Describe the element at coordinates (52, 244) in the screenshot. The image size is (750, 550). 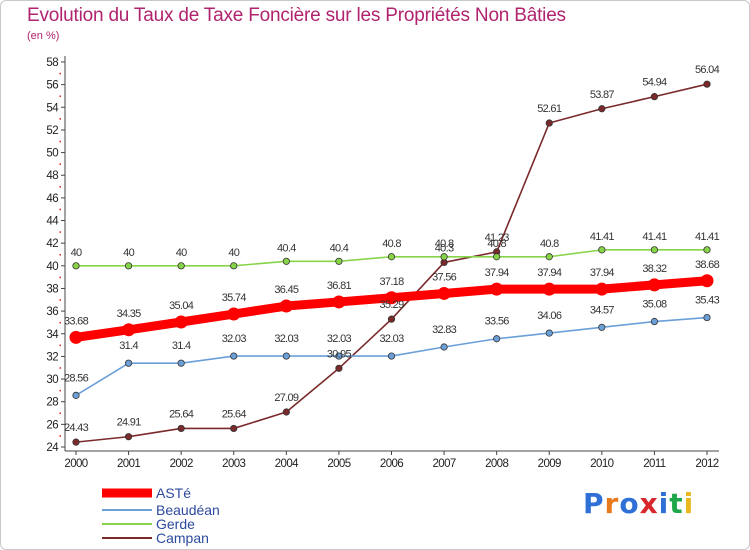
I see `y-tick-label: 42` at that location.